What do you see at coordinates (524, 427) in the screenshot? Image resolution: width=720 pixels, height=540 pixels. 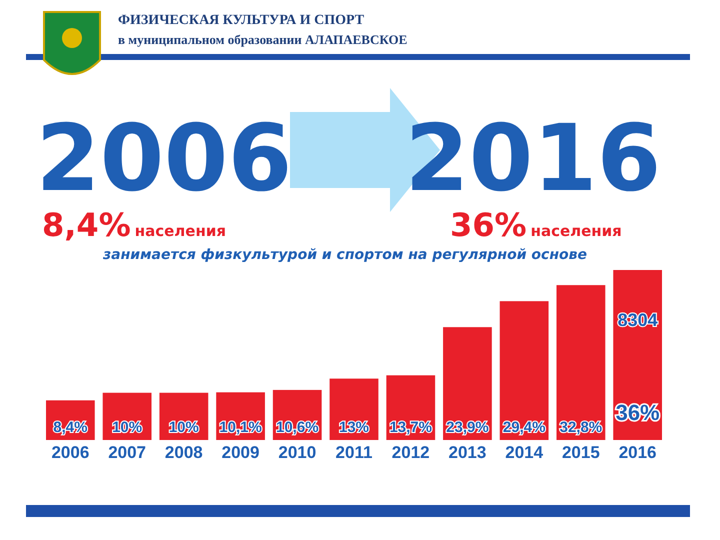 I see `data-label: 29,4%` at bounding box center [524, 427].